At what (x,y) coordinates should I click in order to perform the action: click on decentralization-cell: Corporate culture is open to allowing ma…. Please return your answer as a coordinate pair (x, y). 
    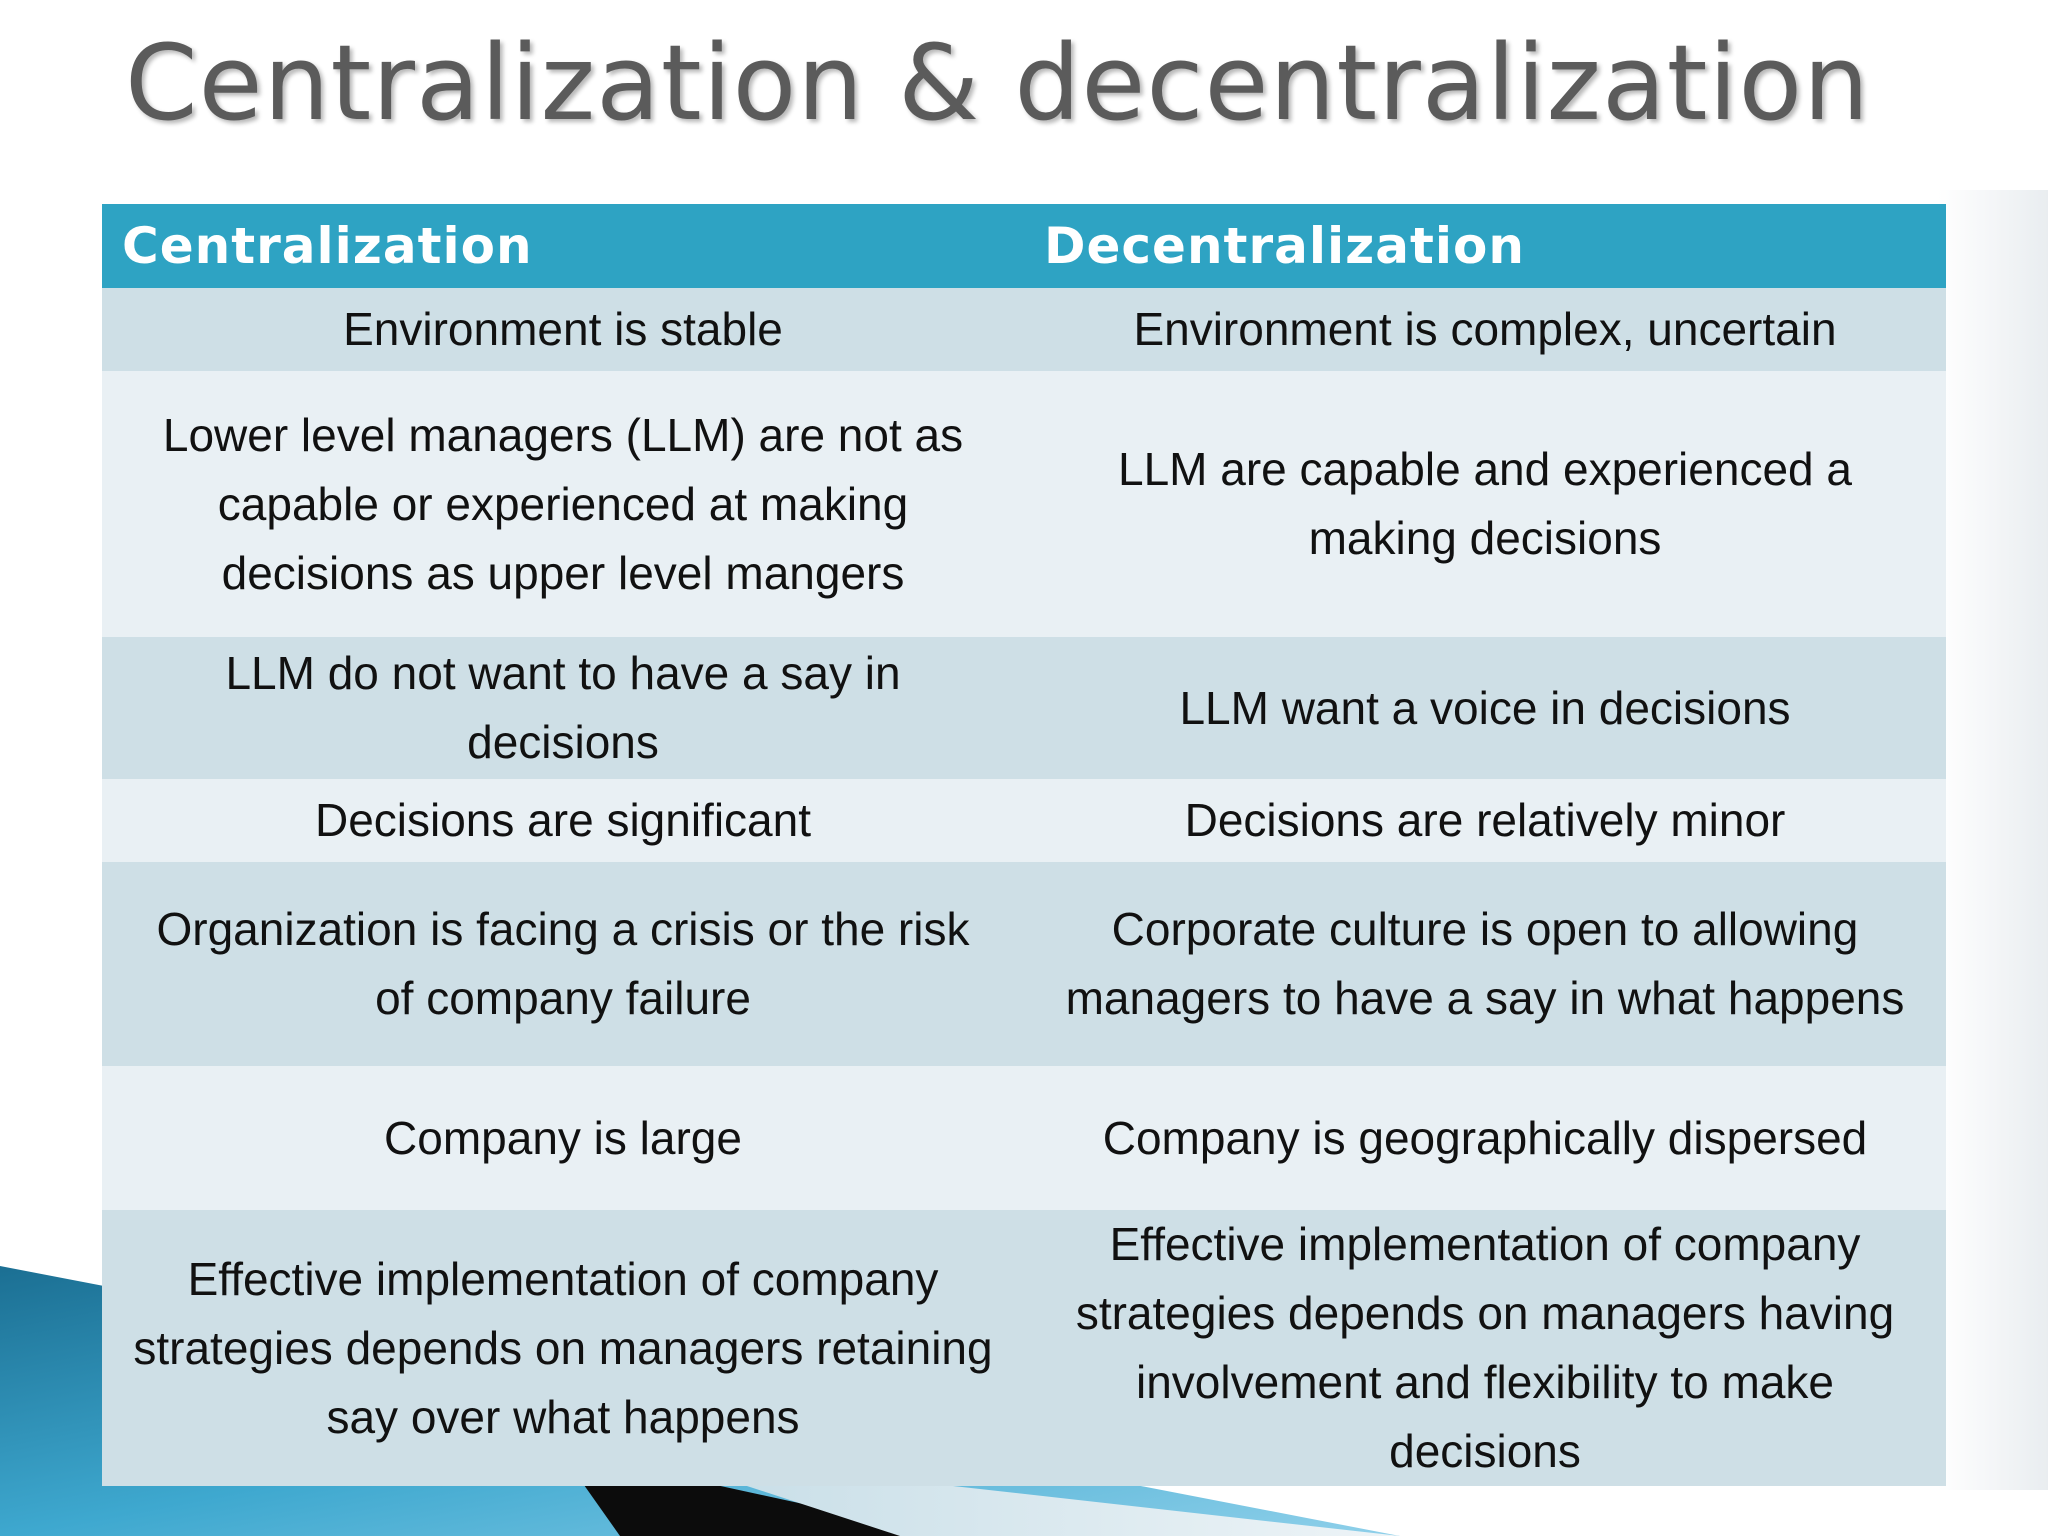
    Looking at the image, I should click on (1485, 964).